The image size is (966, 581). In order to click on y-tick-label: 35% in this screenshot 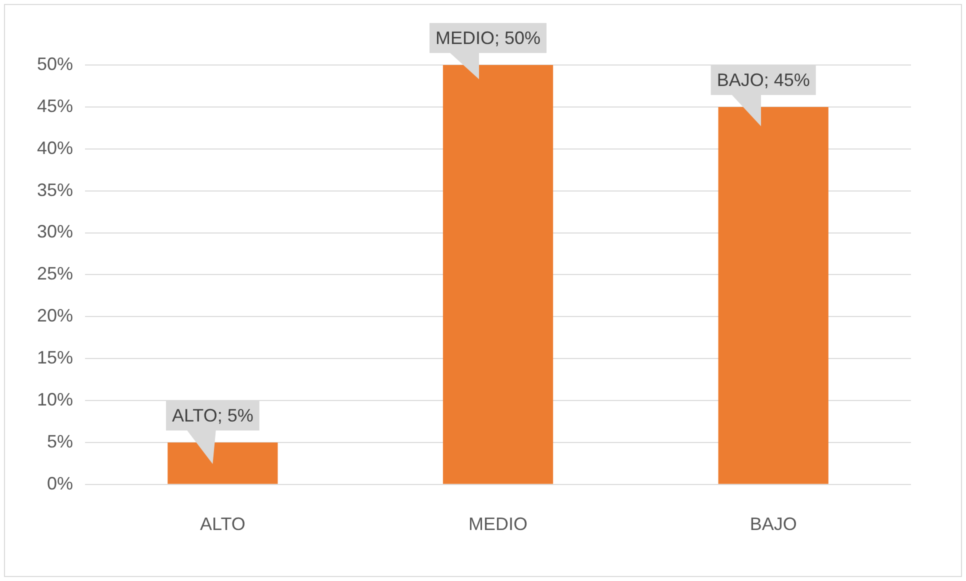, I will do `click(55, 190)`.